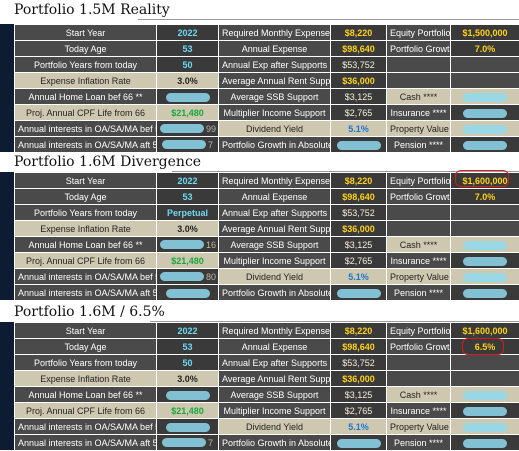  I want to click on row-value: $36,000, so click(358, 228).